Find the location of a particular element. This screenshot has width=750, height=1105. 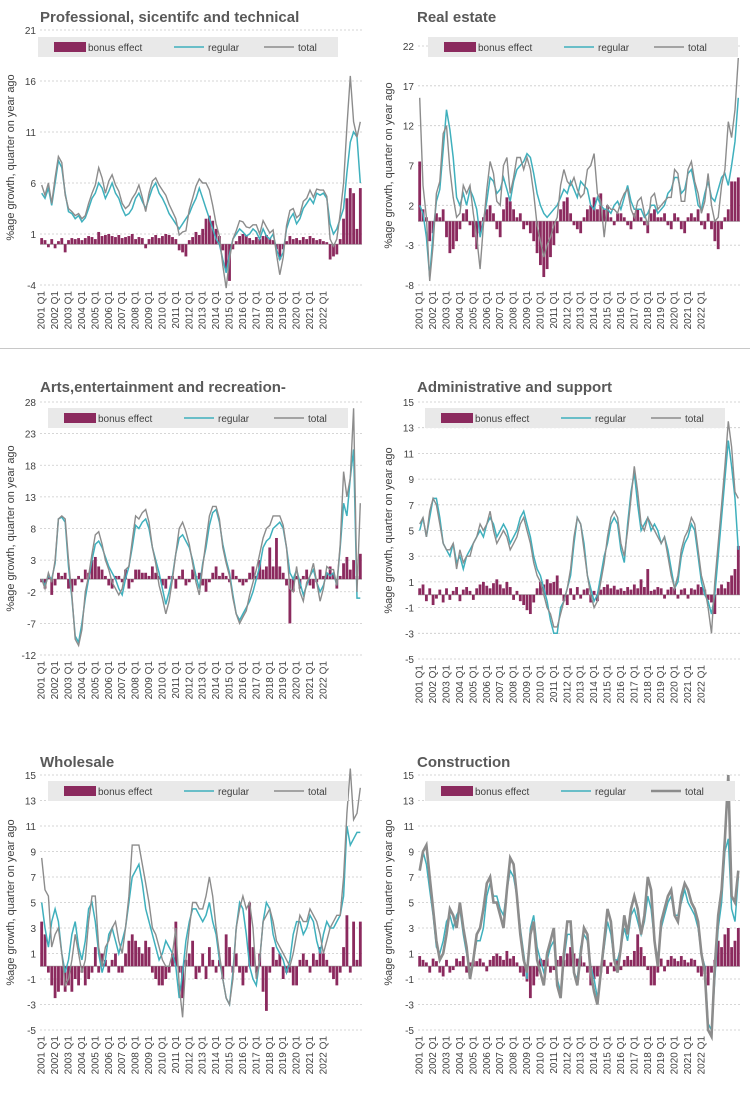

y-tick-label: 18 is located at coordinates (31, 466).